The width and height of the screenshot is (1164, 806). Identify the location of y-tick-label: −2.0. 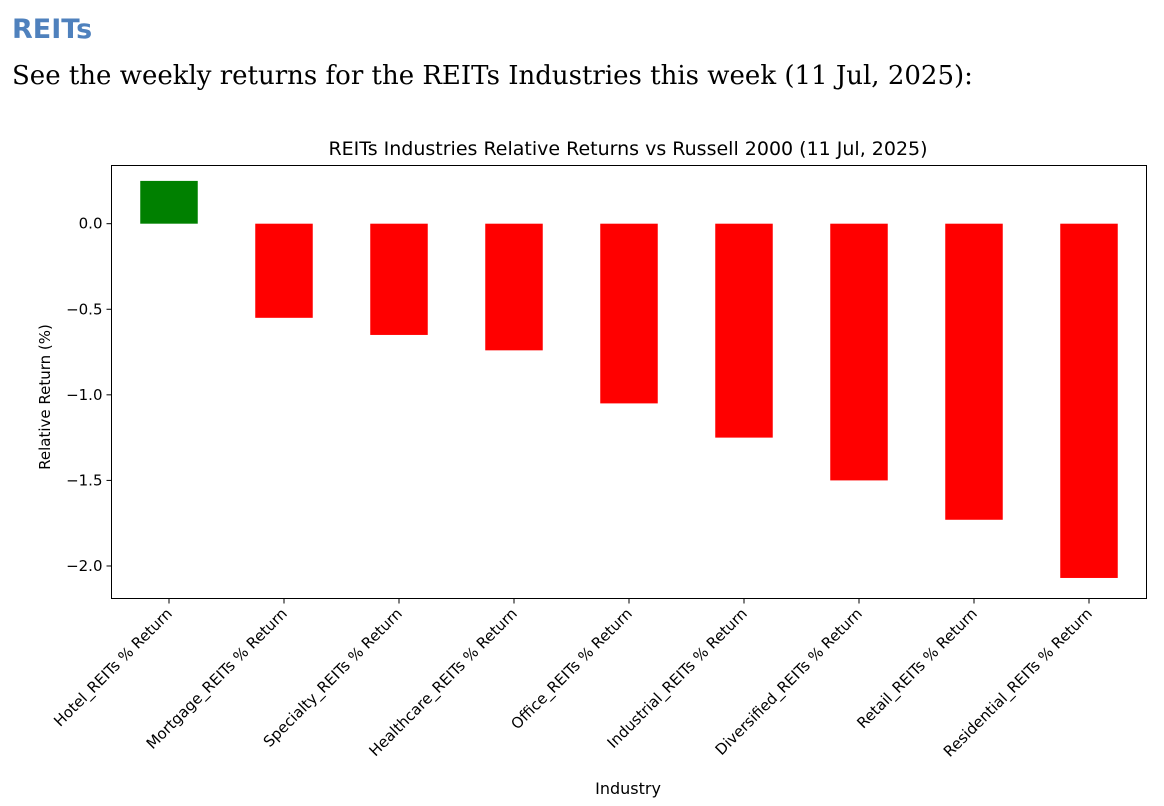
(84, 566).